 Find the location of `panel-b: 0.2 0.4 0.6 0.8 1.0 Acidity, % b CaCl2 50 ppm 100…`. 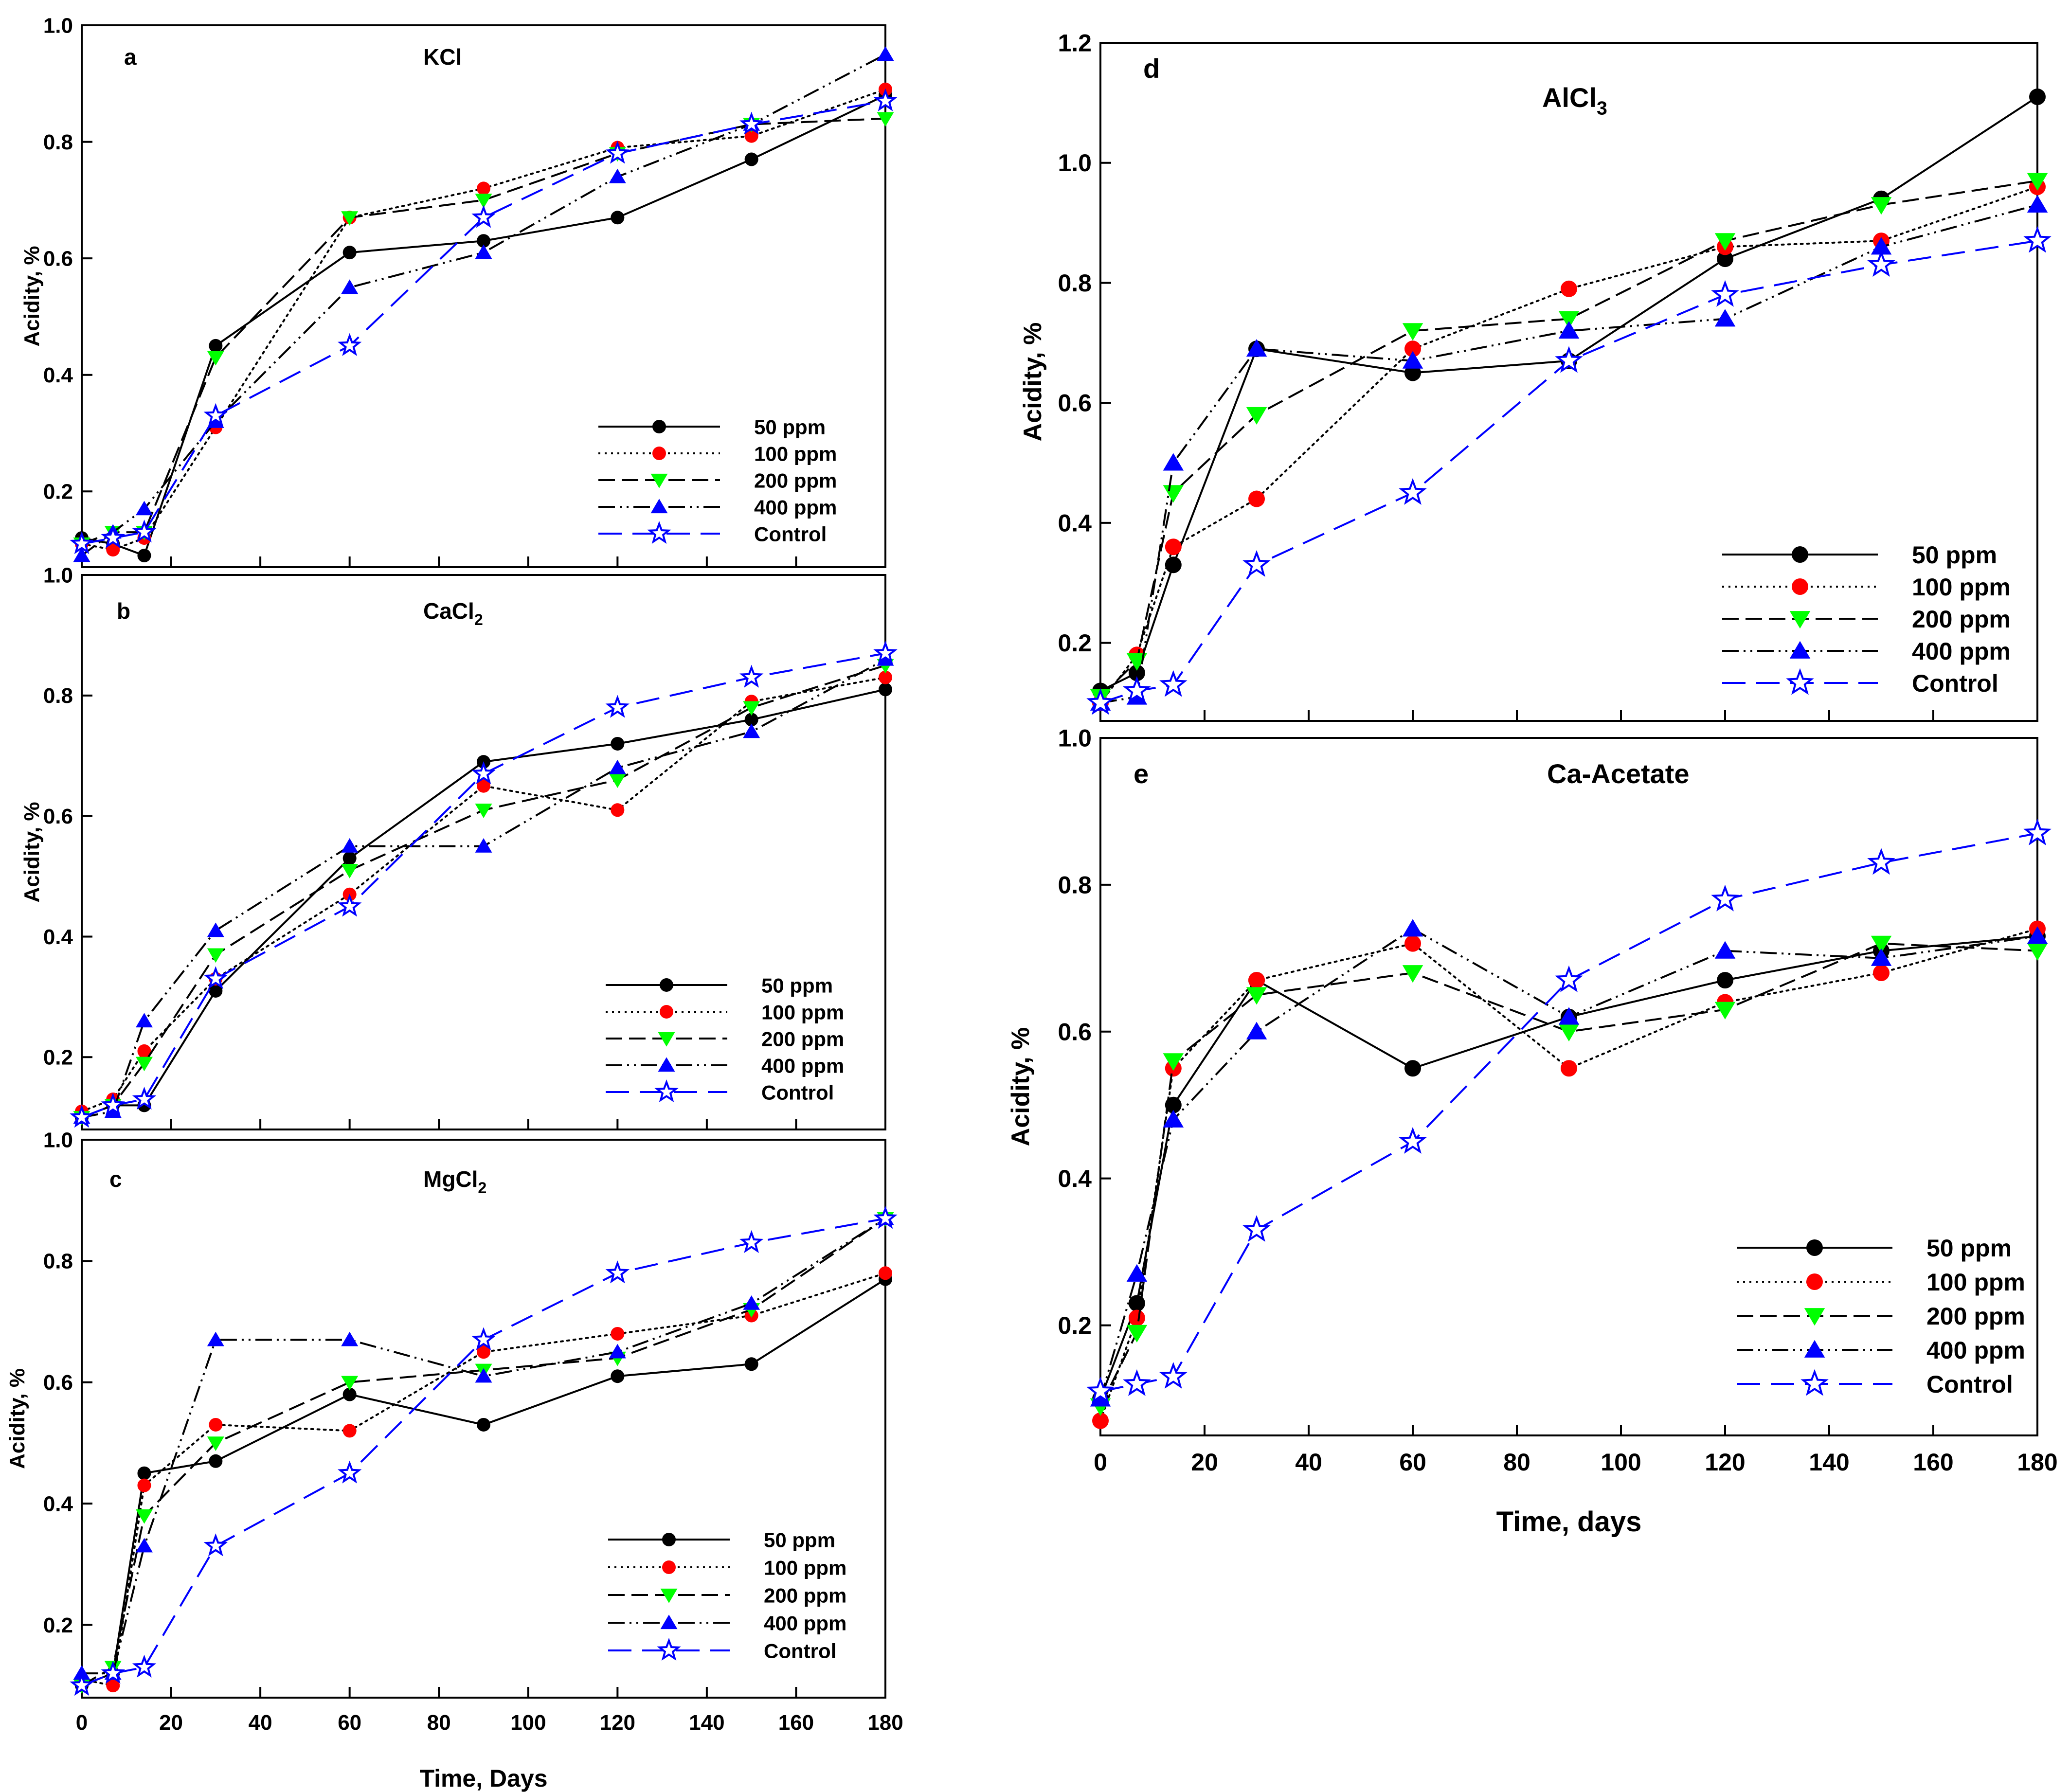

panel-b: 0.2 0.4 0.6 0.8 1.0 Acidity, % b CaCl2 50 ppm 100… is located at coordinates (459, 846).